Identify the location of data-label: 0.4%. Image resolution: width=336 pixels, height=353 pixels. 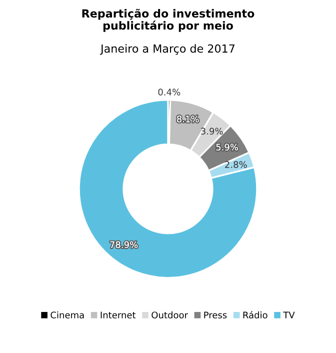
(169, 92).